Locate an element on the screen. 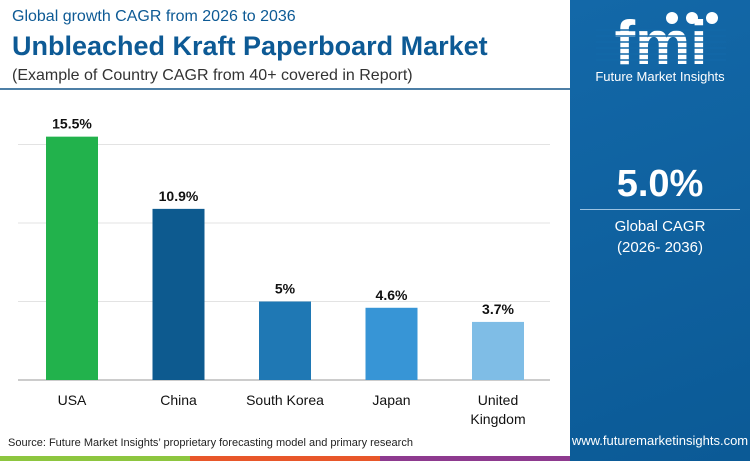  category-label: Japan is located at coordinates (391, 400).